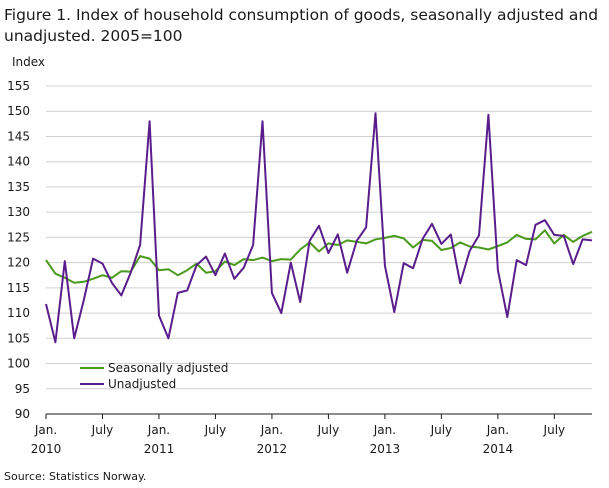  What do you see at coordinates (18, 111) in the screenshot?
I see `y-tick-label: 150` at bounding box center [18, 111].